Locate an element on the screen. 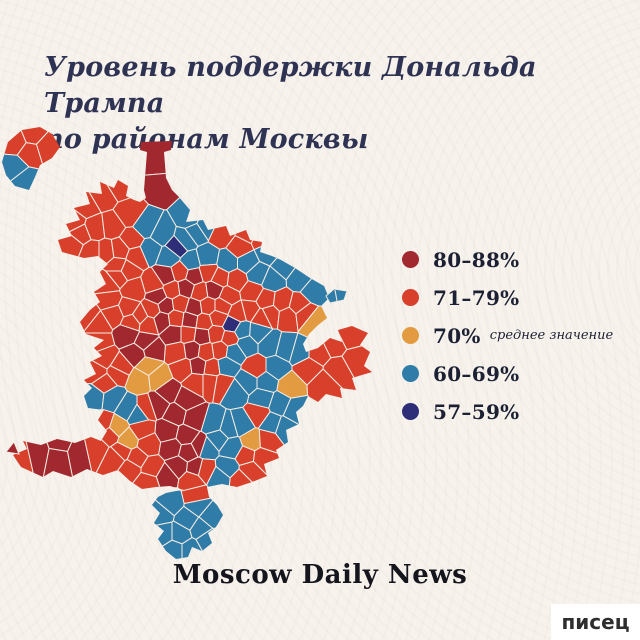 The image size is (640, 640). legend-range-label: 80–88% is located at coordinates (476, 259).